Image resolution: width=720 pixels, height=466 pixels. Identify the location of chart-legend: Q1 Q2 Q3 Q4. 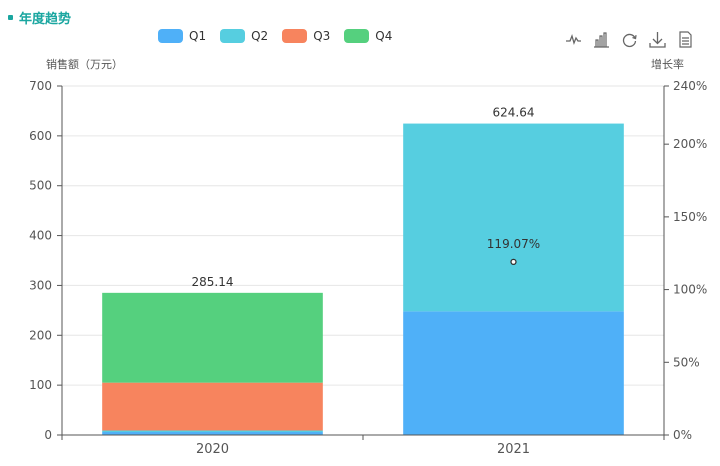
(275, 36).